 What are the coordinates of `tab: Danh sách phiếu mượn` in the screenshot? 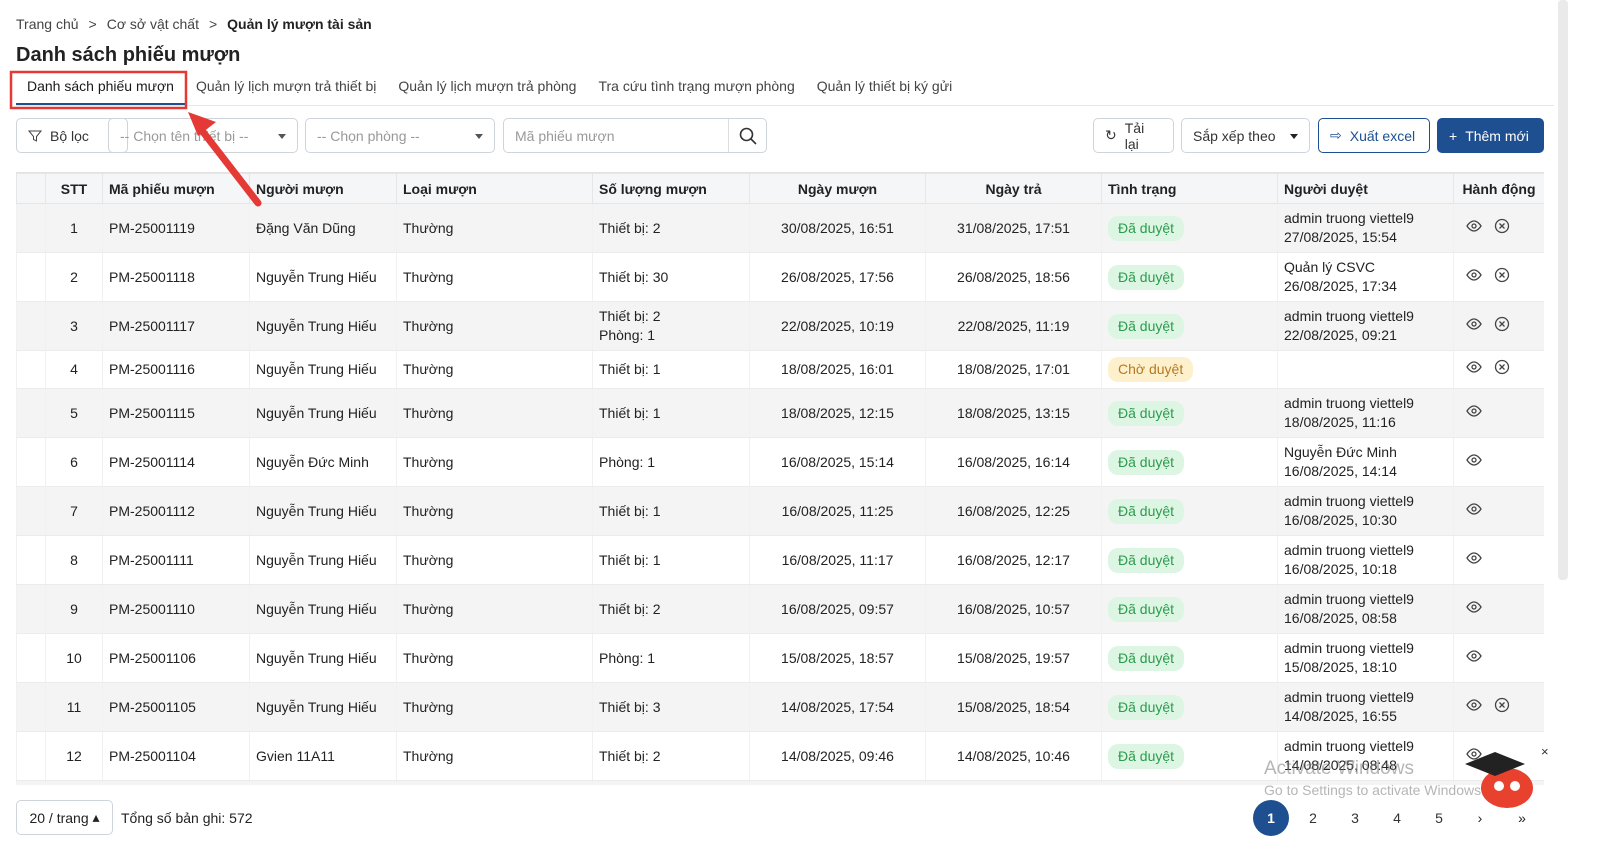 It's located at (100, 87).